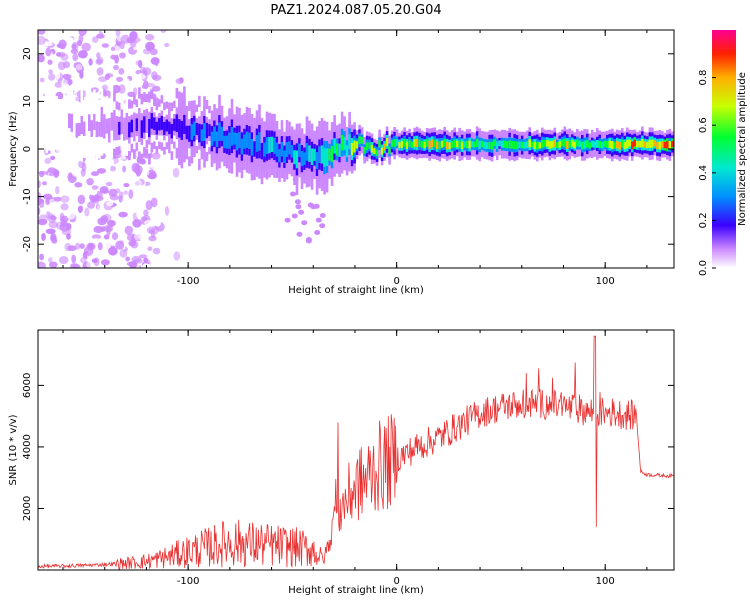 The image size is (750, 604). Describe the element at coordinates (27, 101) in the screenshot. I see `y-tick-label: 10` at that location.